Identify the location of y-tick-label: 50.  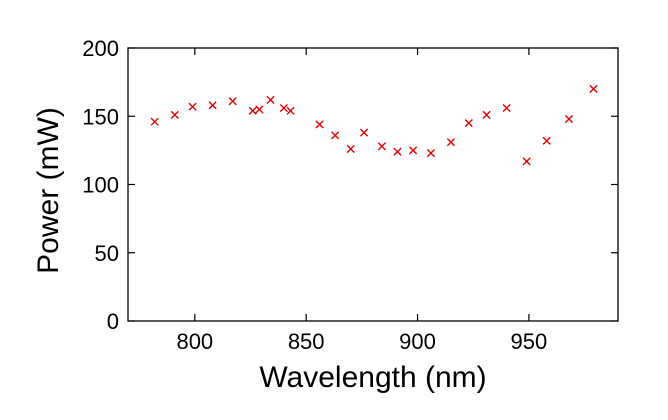
(107, 253).